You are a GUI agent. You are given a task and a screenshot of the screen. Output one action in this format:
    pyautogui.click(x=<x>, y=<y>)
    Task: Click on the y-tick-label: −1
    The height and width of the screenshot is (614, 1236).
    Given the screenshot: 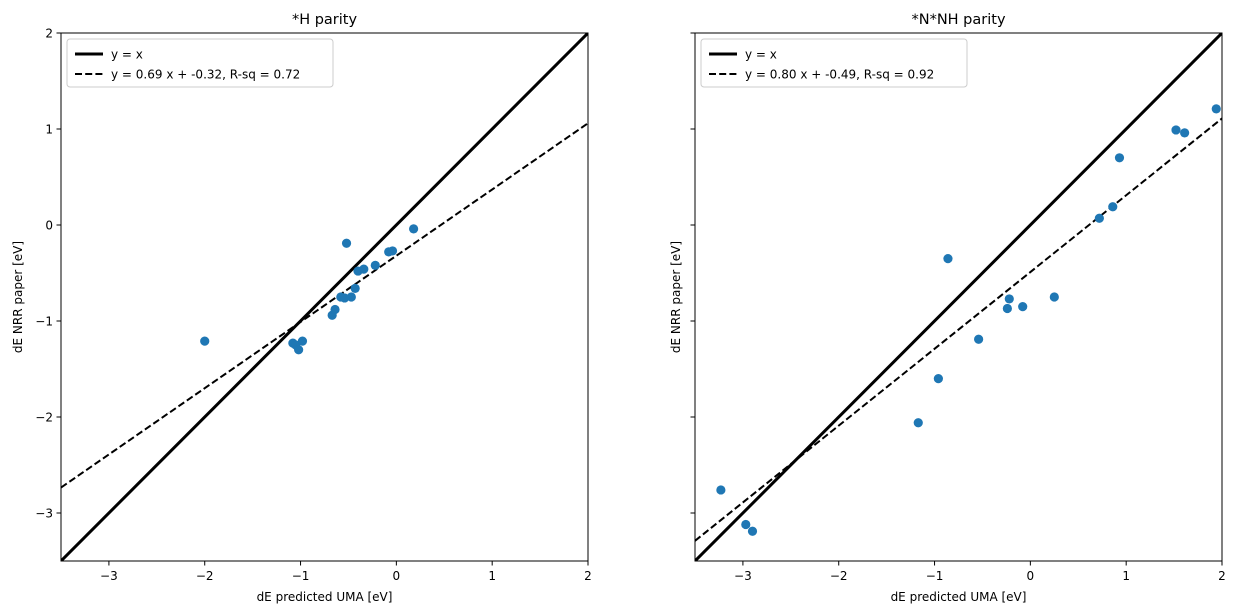 What is the action you would take?
    pyautogui.click(x=44, y=322)
    